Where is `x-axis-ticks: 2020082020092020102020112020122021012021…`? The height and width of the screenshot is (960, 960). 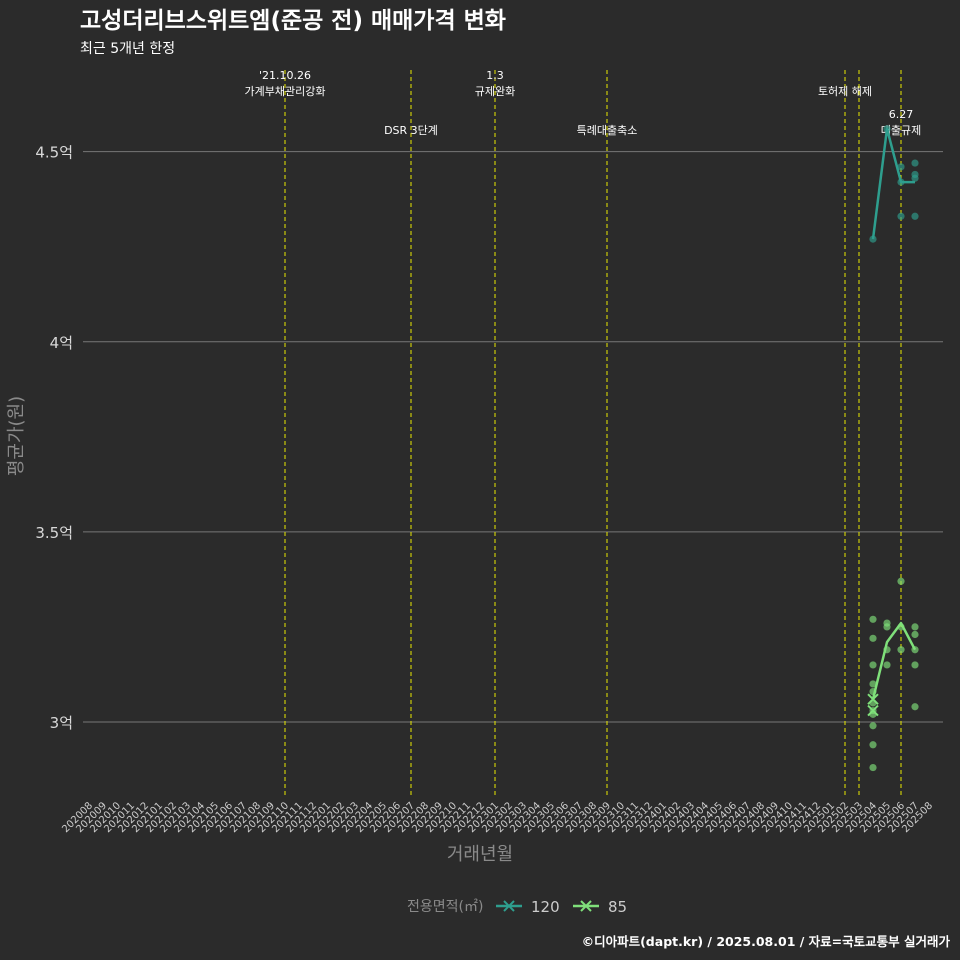
x-axis-ticks: 2020082020092020102020112020122021012021… is located at coordinates (497, 817).